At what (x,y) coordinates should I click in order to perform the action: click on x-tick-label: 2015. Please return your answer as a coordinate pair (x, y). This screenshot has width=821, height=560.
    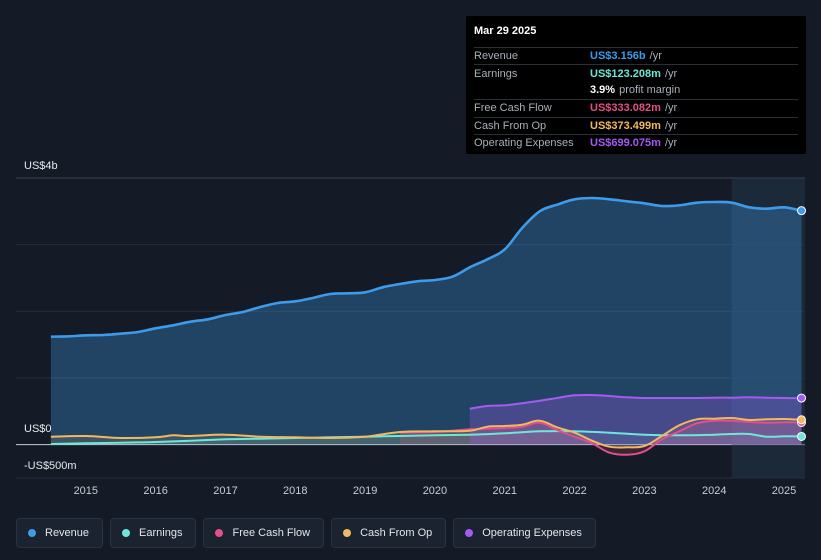
    Looking at the image, I should click on (86, 491).